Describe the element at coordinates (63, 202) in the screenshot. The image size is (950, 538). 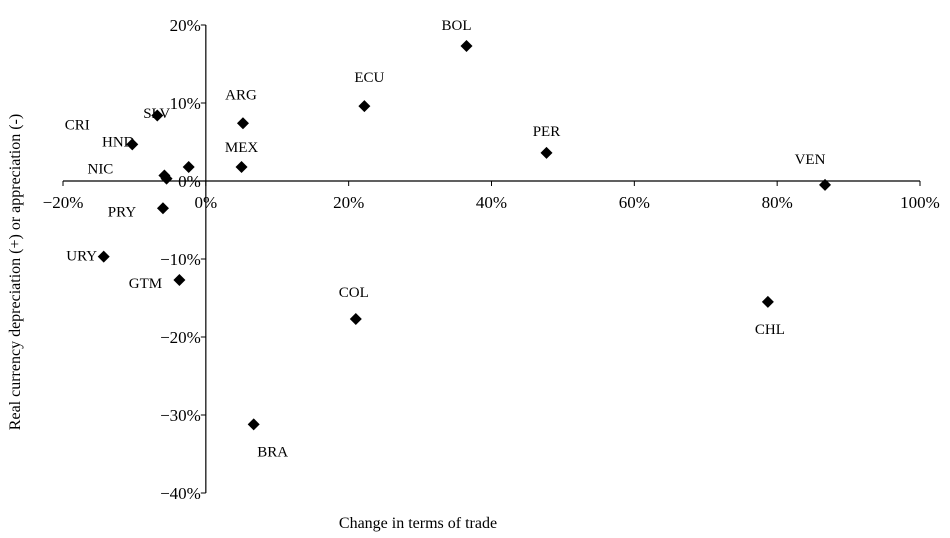
I see `x-tick-label: −20%` at that location.